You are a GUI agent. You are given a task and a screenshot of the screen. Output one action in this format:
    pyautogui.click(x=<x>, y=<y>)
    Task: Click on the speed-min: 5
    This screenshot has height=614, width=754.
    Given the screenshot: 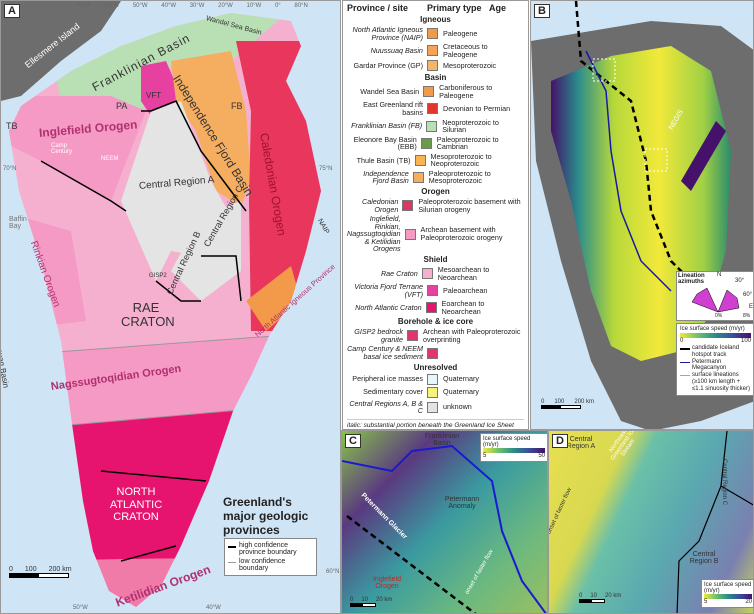 What is the action you would take?
    pyautogui.click(x=706, y=602)
    